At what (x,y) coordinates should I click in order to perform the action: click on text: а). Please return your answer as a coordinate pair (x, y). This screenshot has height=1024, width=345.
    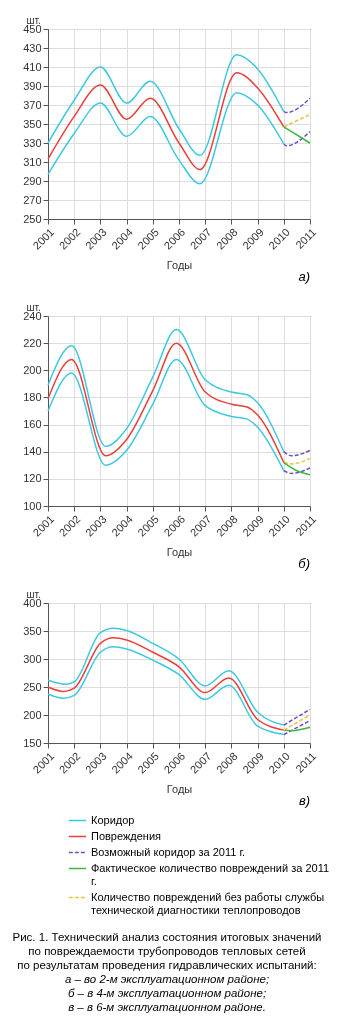
    Looking at the image, I should click on (304, 276).